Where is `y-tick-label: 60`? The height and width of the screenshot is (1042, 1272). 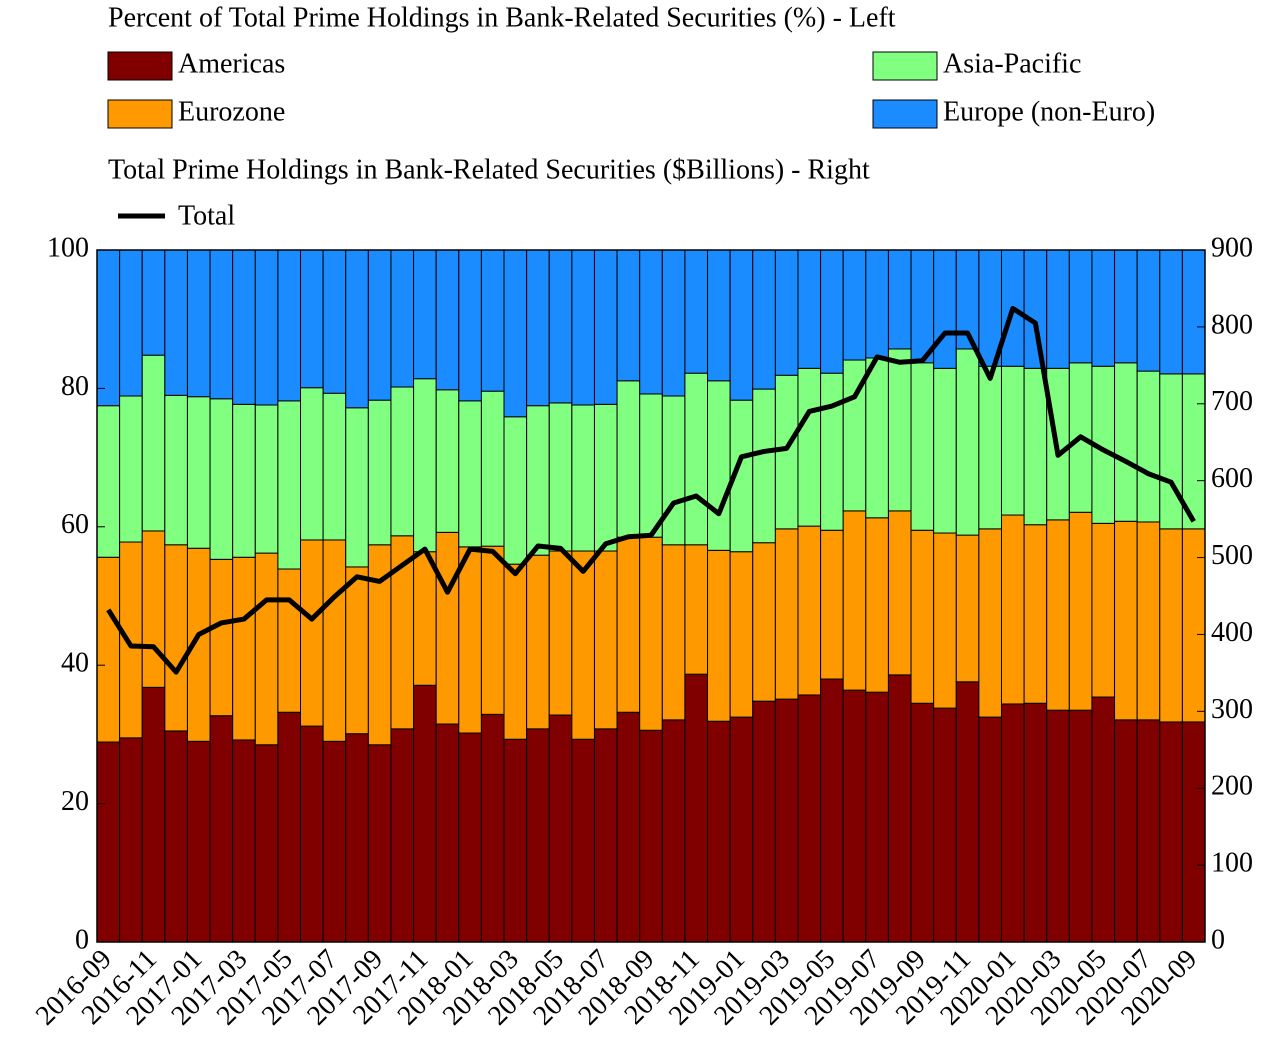
y-tick-label: 60 is located at coordinates (75, 524).